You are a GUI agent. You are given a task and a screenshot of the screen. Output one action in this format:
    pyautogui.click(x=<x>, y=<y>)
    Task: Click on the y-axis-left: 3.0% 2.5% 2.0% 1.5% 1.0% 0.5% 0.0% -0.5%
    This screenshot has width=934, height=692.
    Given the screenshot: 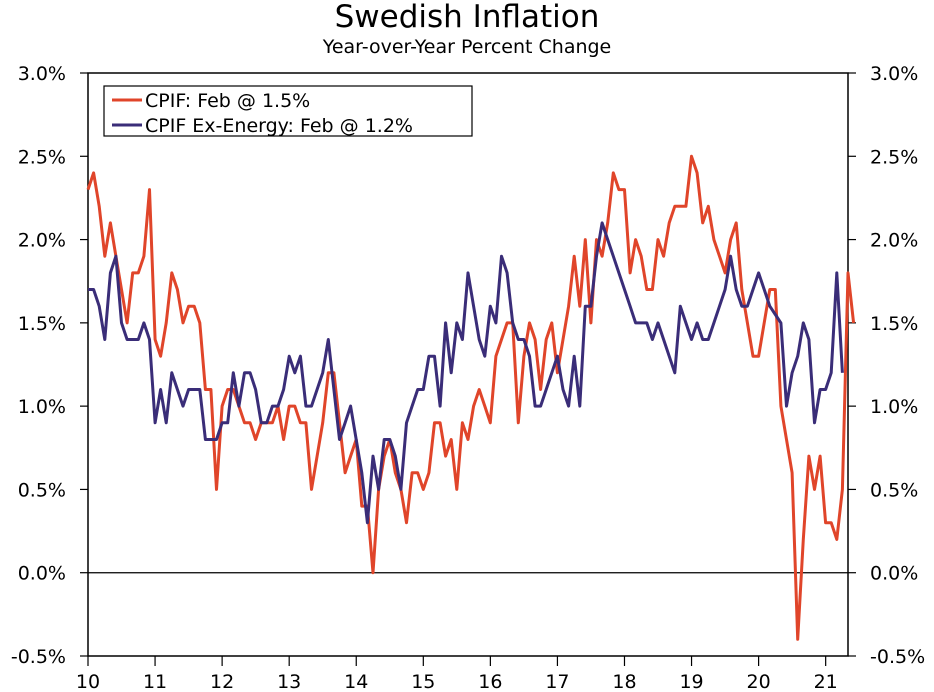 What is the action you would take?
    pyautogui.click(x=49, y=365)
    